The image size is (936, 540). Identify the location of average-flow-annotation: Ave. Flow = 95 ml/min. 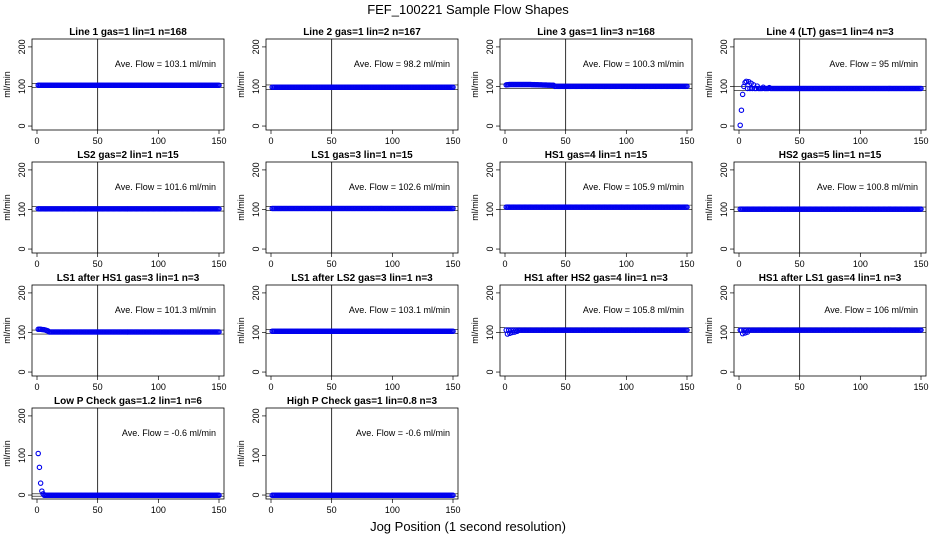
(873, 64).